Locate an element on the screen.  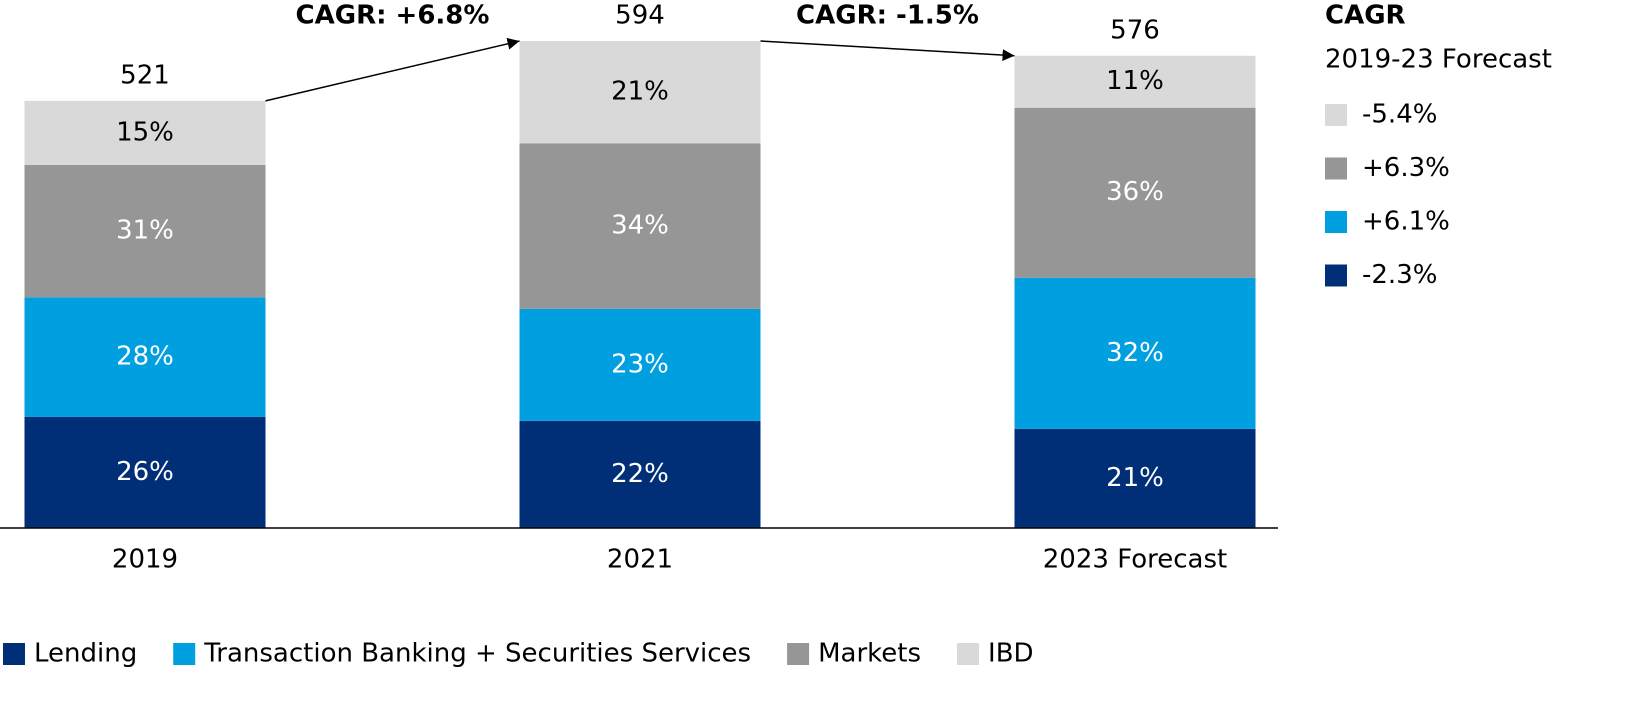
segment-label: 32% is located at coordinates (1135, 353).